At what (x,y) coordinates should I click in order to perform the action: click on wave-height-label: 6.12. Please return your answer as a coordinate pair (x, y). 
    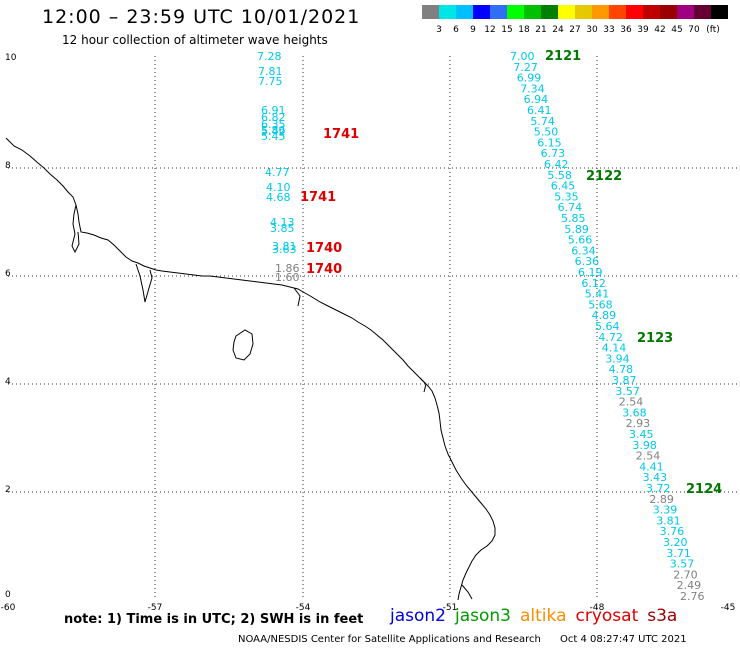
    Looking at the image, I should click on (593, 283).